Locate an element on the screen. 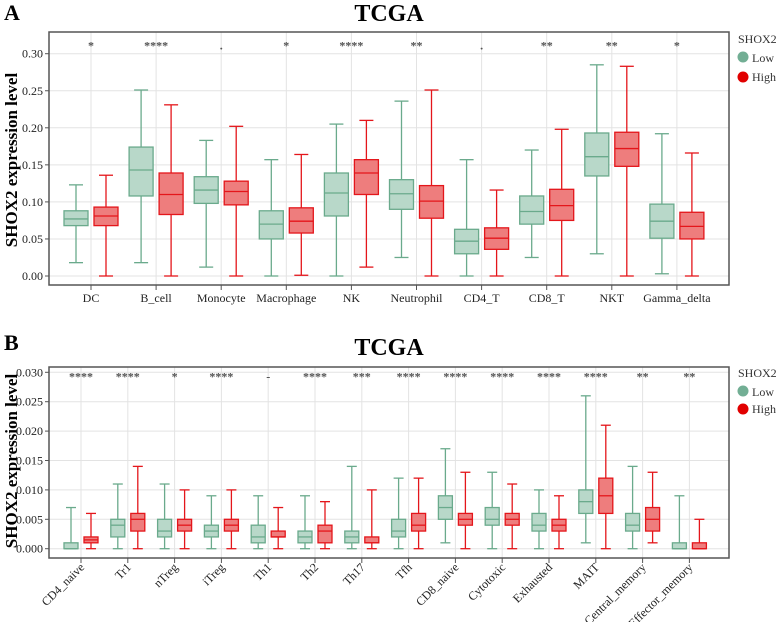 Image resolution: width=777 pixels, height=622 pixels. y-tick-label: 0.20 is located at coordinates (32, 128).